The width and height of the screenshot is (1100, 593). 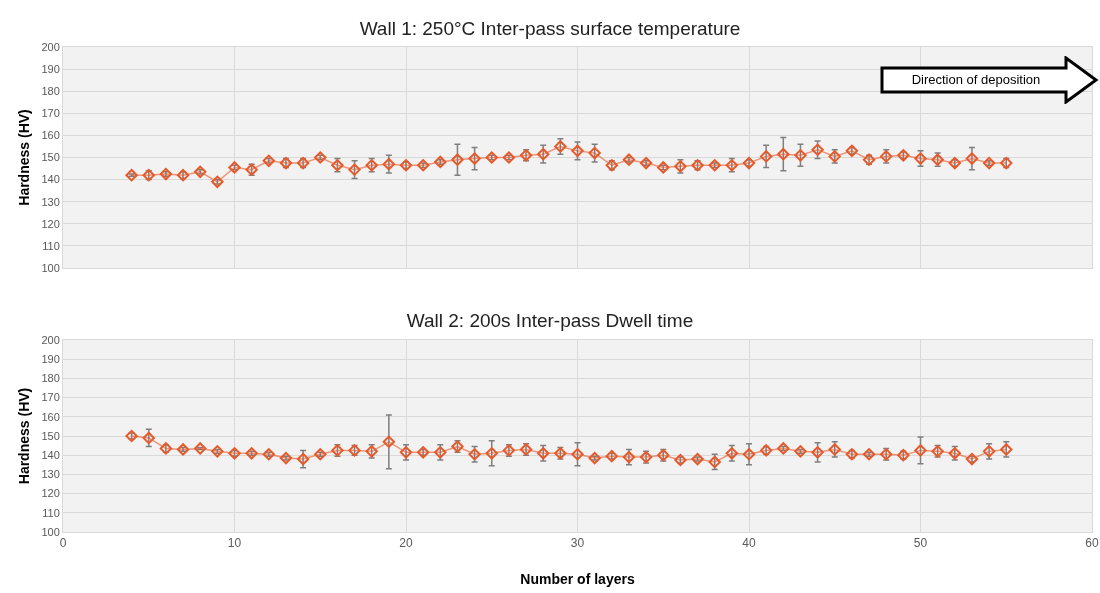 What do you see at coordinates (550, 28) in the screenshot?
I see `chart-title: Wall 1: 250°C Inter-pass surface temperature` at bounding box center [550, 28].